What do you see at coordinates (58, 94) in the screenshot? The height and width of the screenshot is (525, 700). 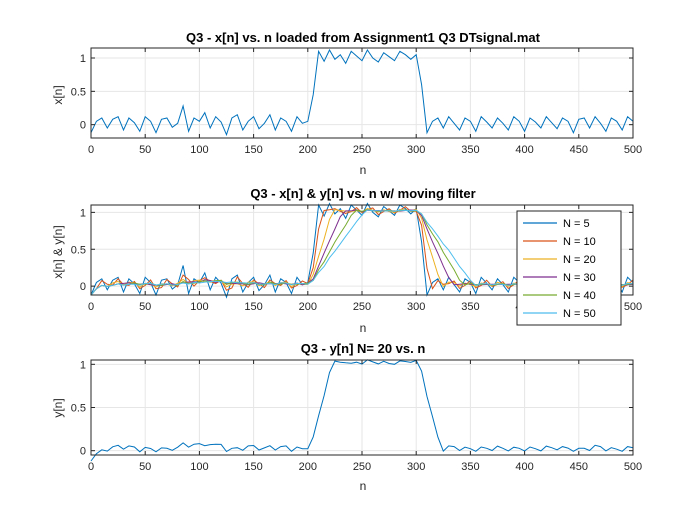 I see `y-axis-label: x[n]` at bounding box center [58, 94].